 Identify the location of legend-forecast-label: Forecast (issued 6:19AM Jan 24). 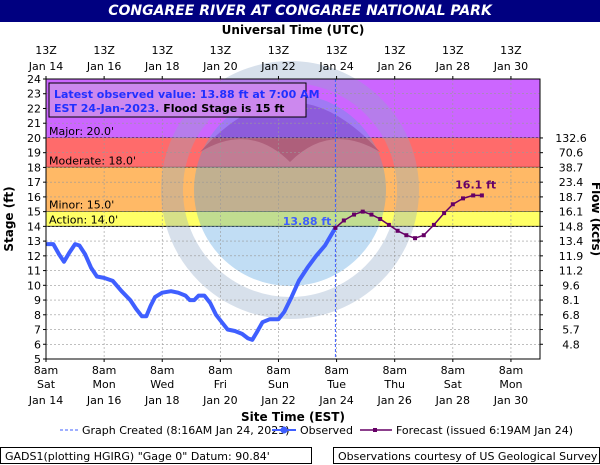
(484, 430).